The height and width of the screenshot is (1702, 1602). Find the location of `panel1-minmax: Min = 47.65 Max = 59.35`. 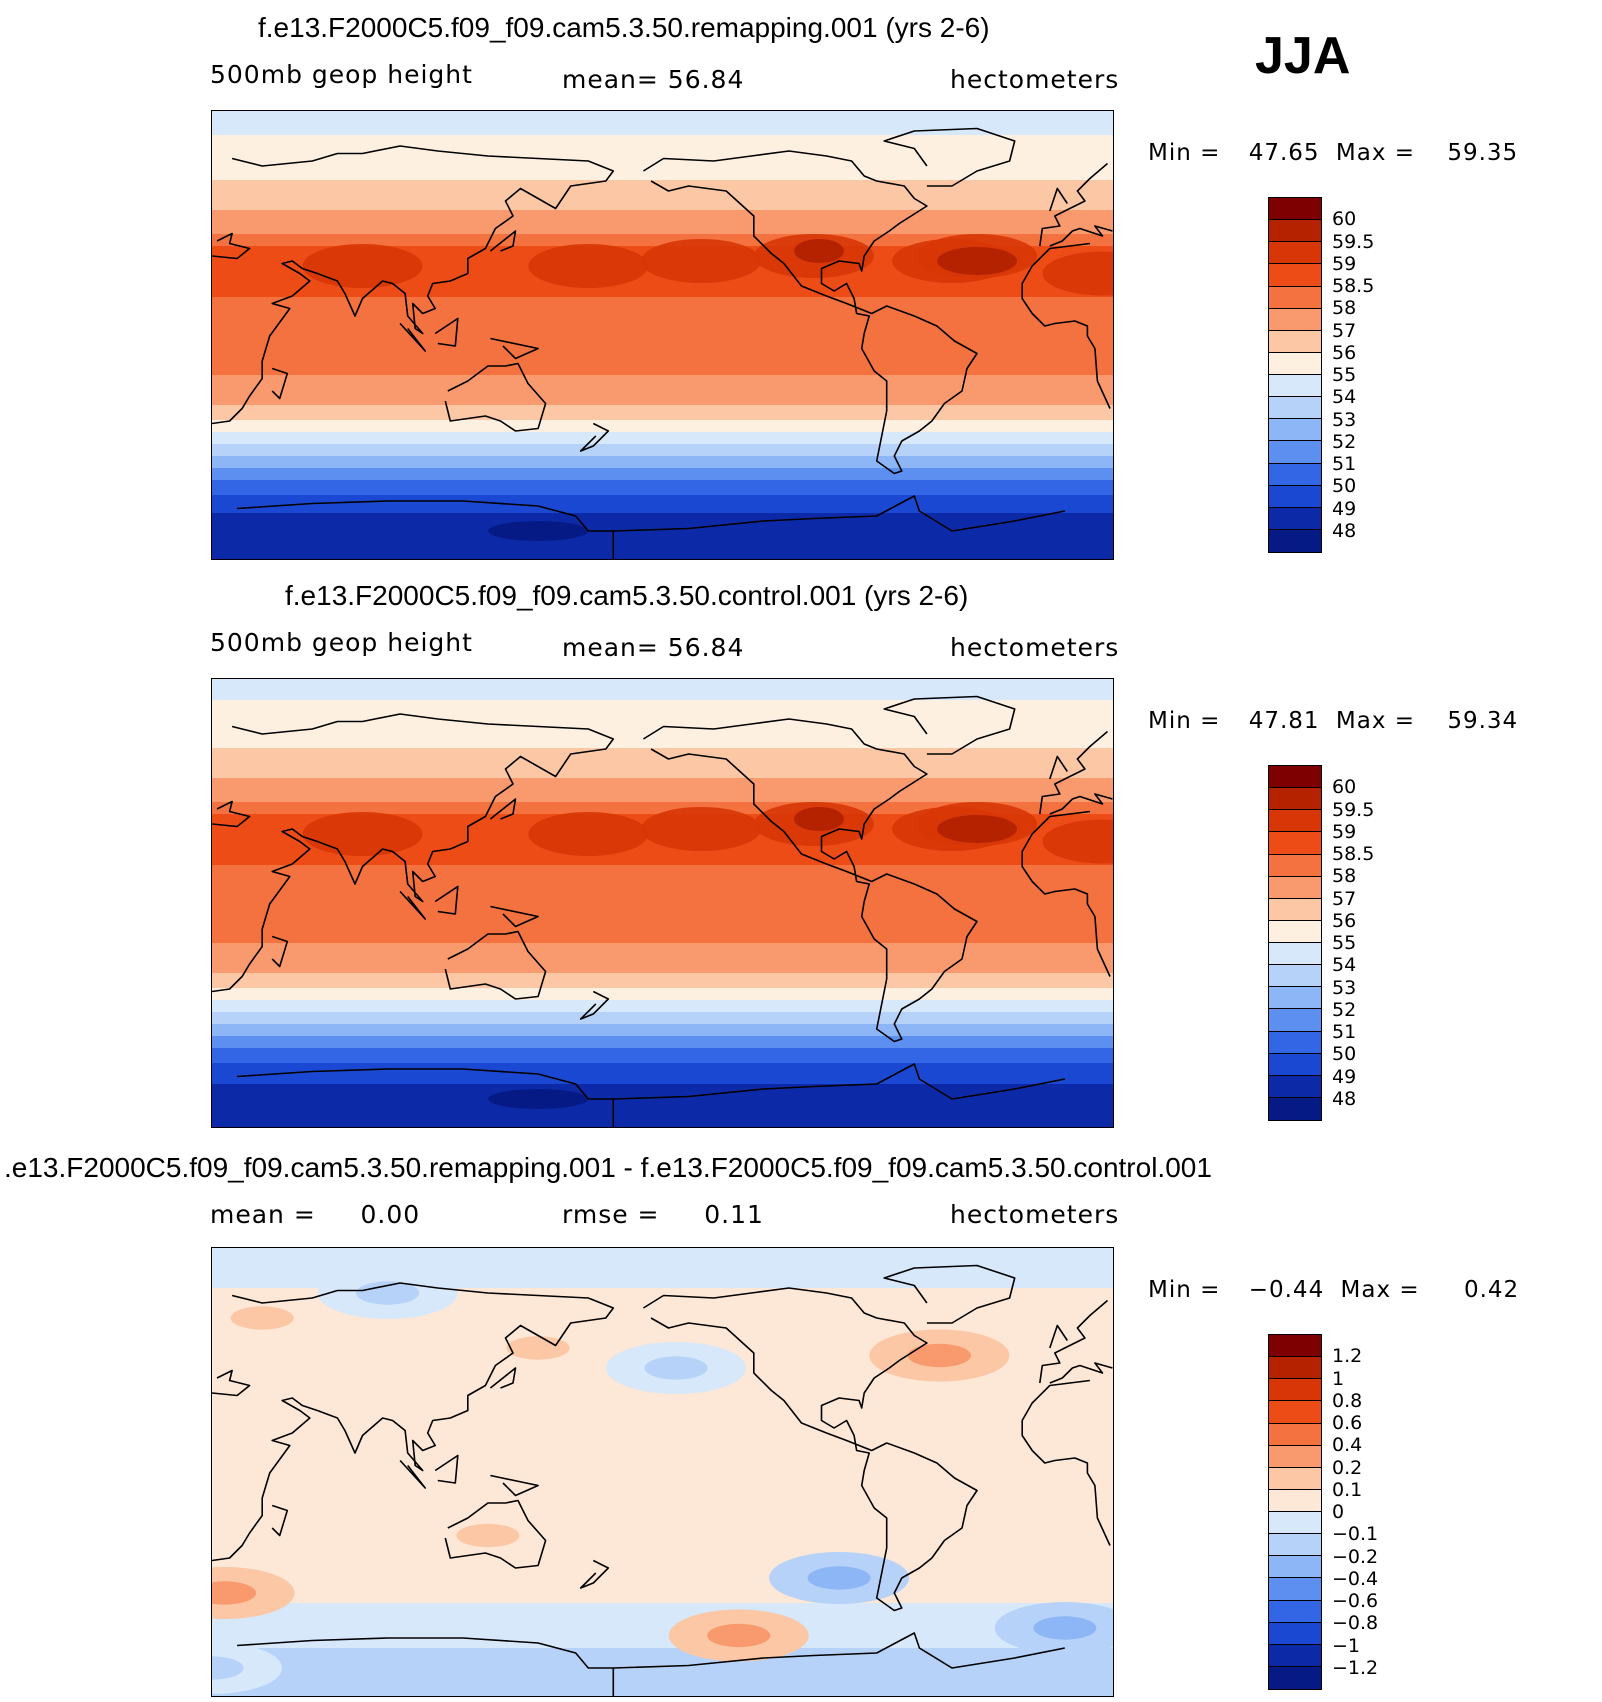

panel1-minmax: Min = 47.65 Max = 59.35 is located at coordinates (1333, 153).